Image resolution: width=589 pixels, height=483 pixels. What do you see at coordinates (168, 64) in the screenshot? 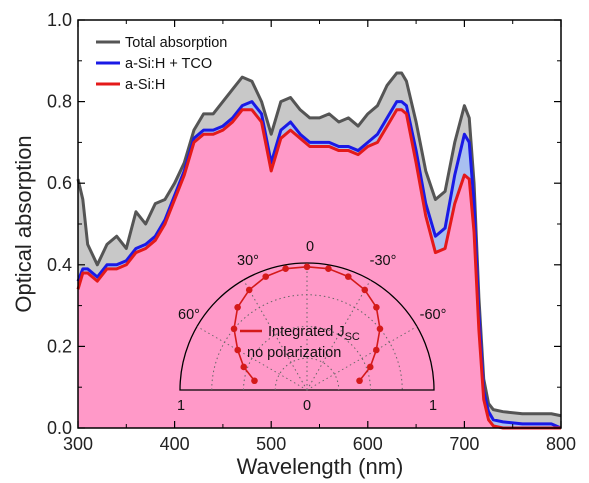
I see `legend-label-2: a-Si:H + TCO` at bounding box center [168, 64].